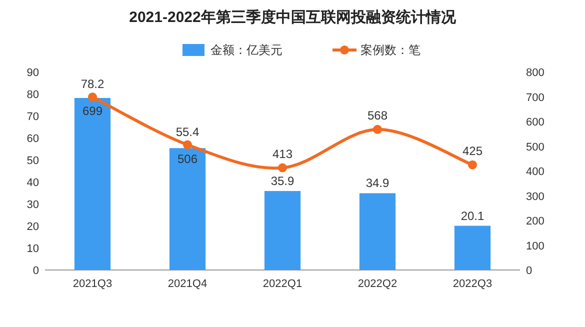  Describe the element at coordinates (32, 117) in the screenshot. I see `y-tick-label: 70` at that location.